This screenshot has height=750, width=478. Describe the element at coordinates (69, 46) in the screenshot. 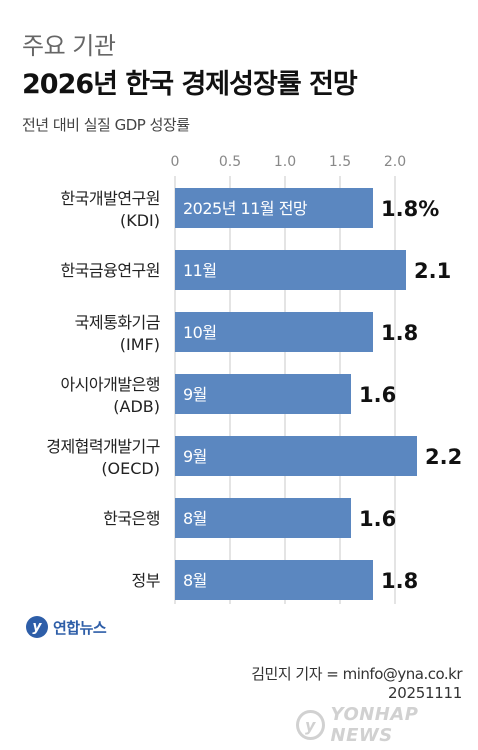

I see `chart-kicker: 주요 기관` at that location.